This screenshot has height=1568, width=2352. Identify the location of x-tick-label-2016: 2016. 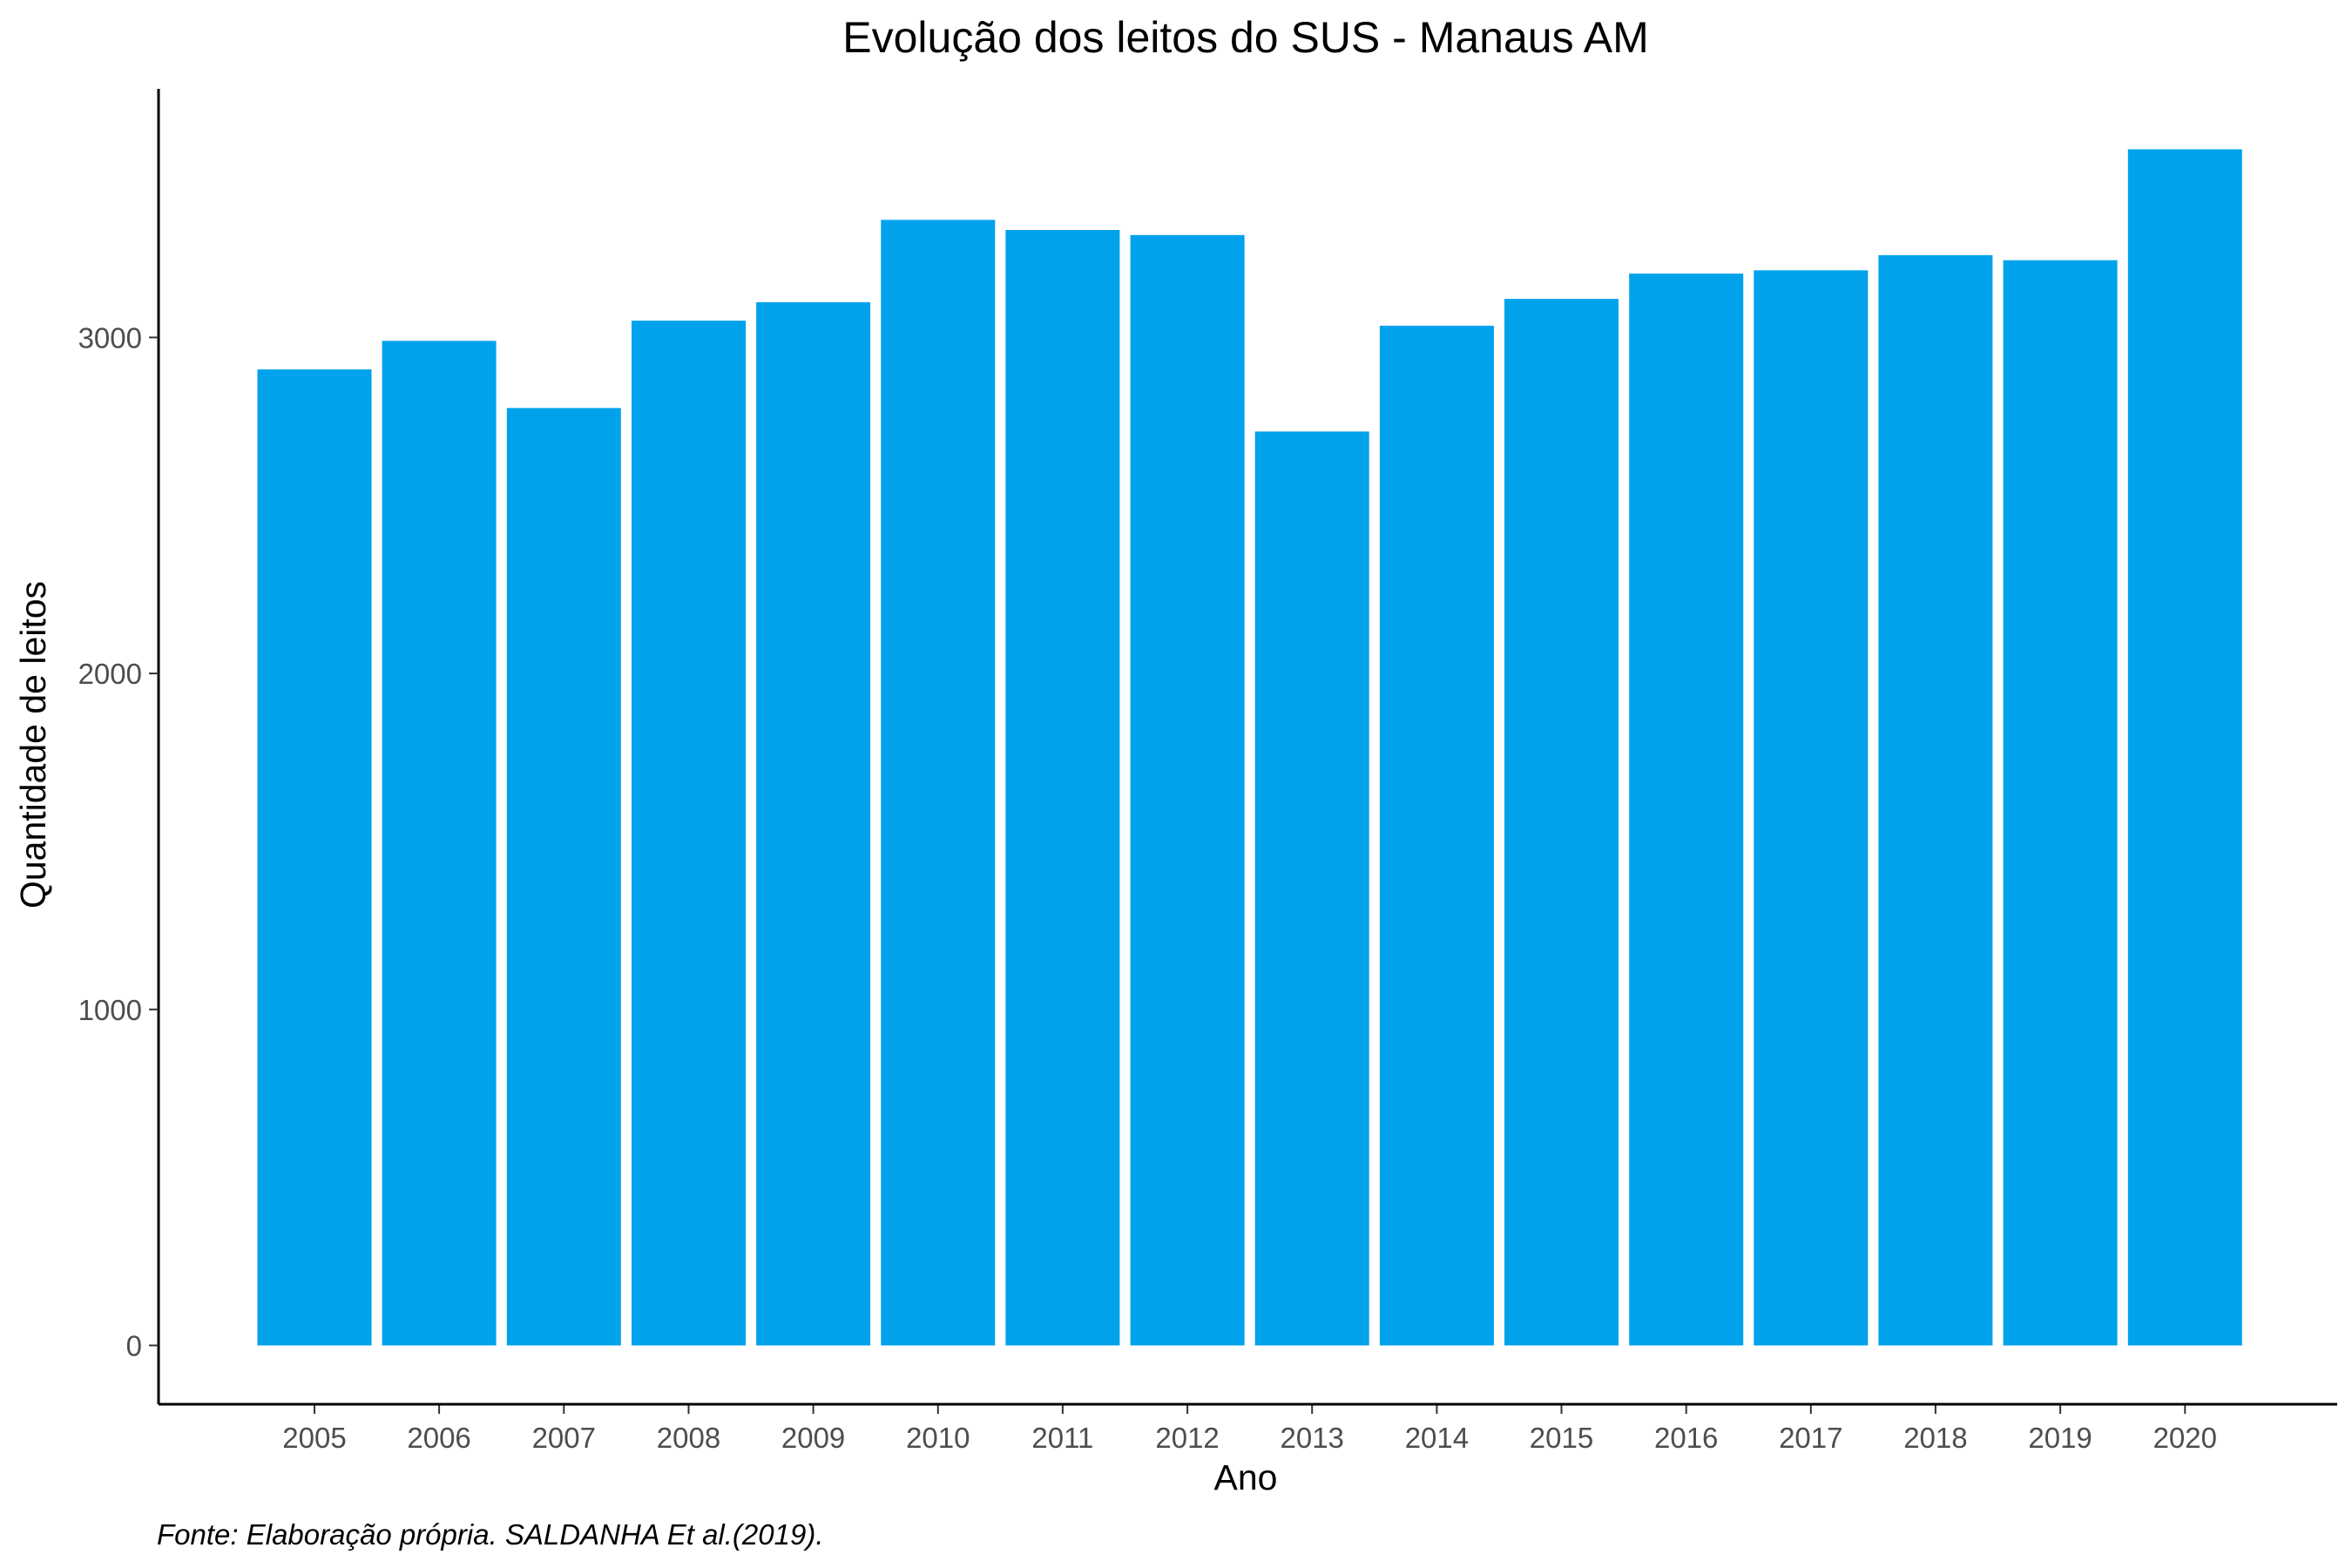
(1686, 1438).